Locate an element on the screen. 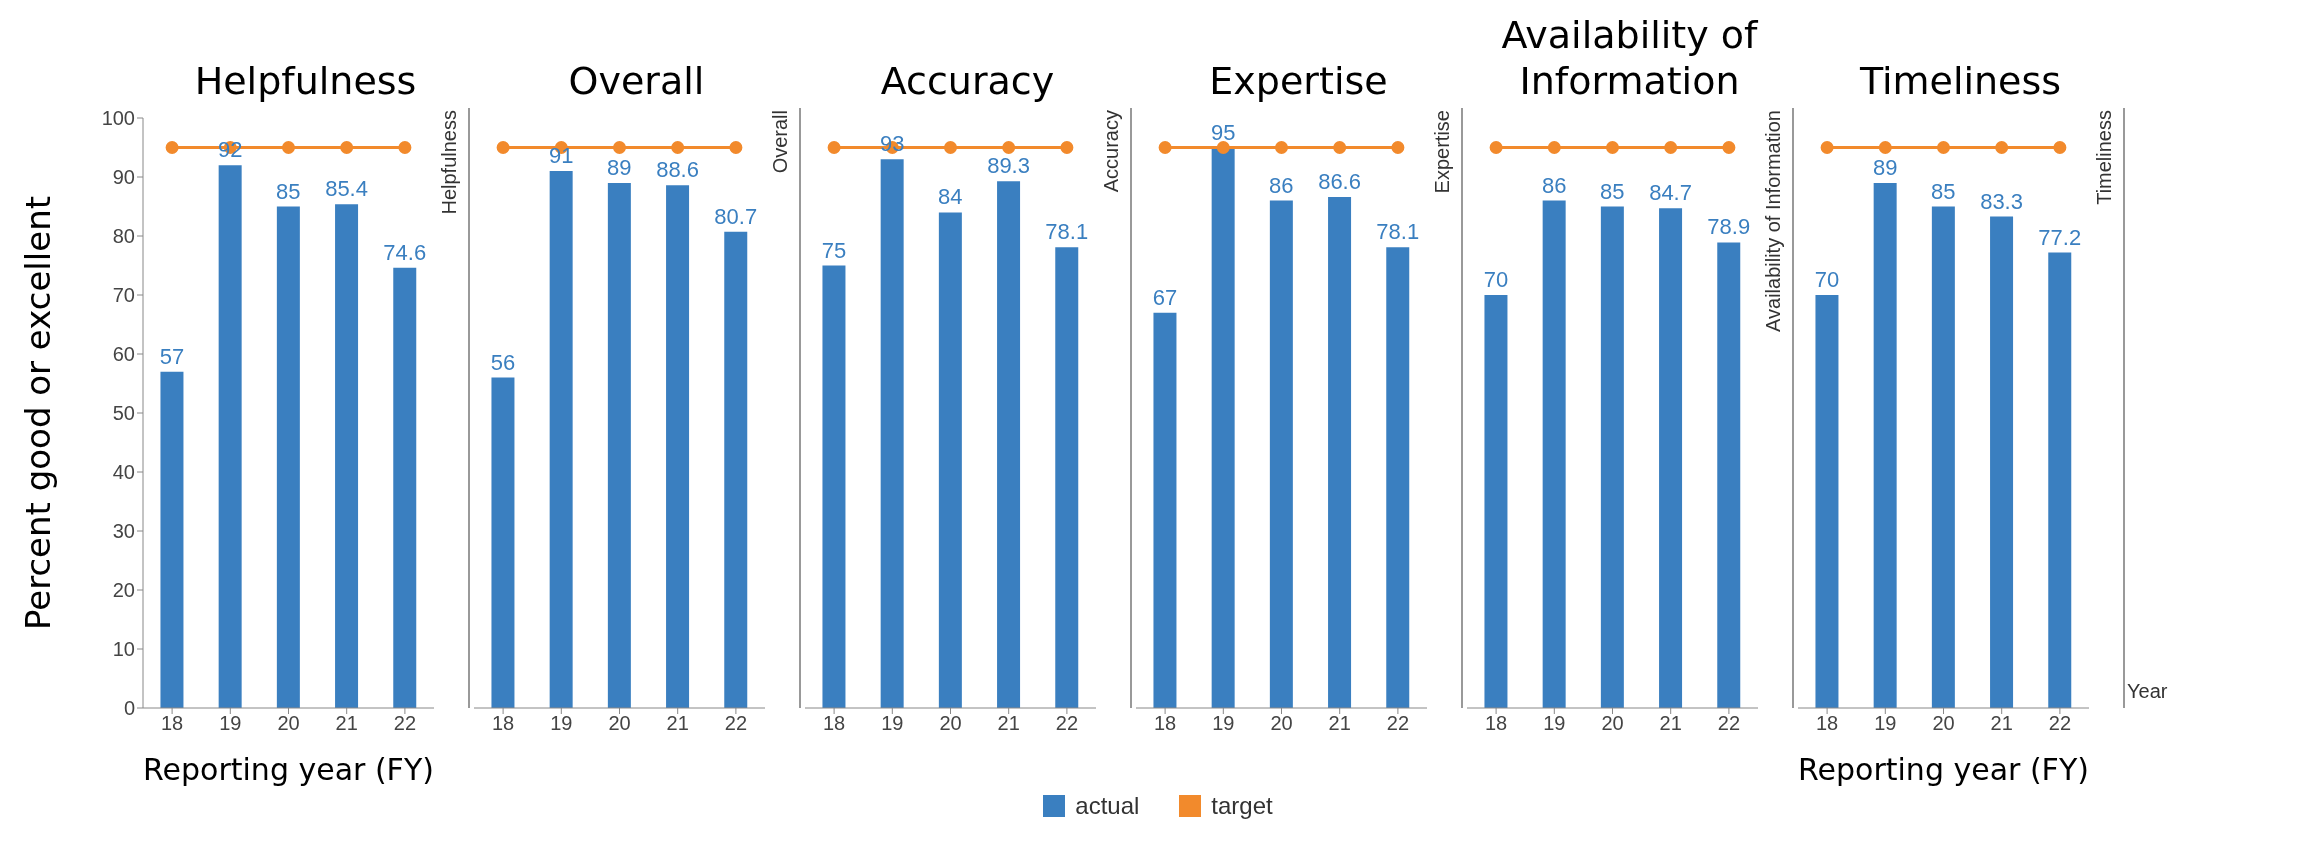 The height and width of the screenshot is (845, 2318). y-axis-title: Percent good or excellent is located at coordinates (38, 413).